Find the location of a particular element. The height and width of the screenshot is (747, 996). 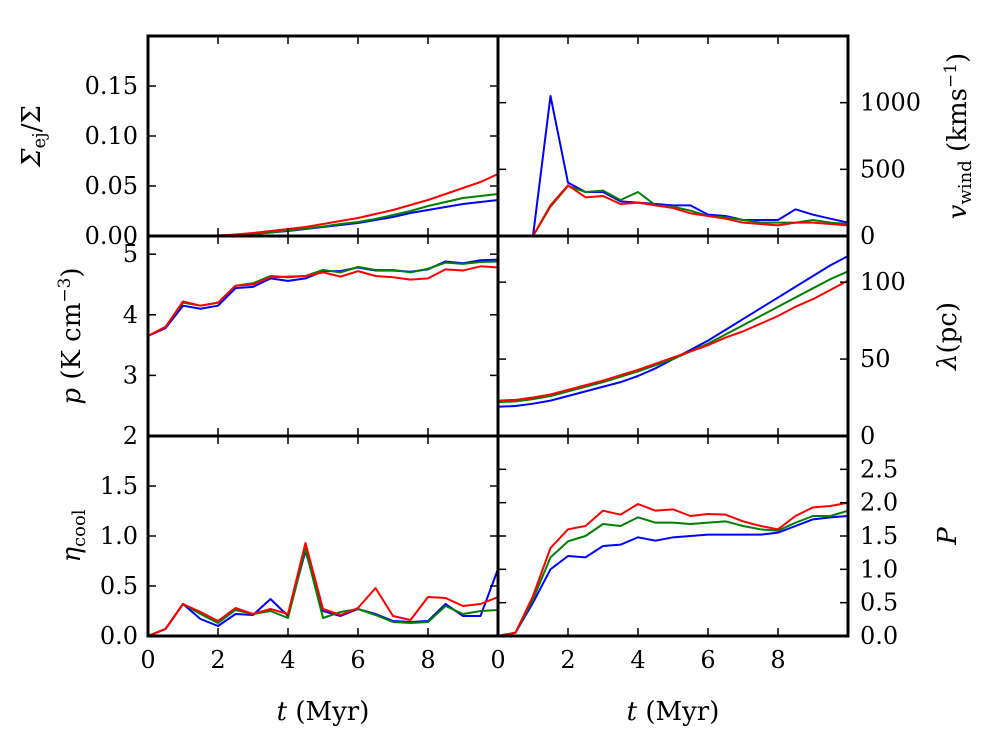

ytick-label-lambda: 0 is located at coordinates (867, 436).